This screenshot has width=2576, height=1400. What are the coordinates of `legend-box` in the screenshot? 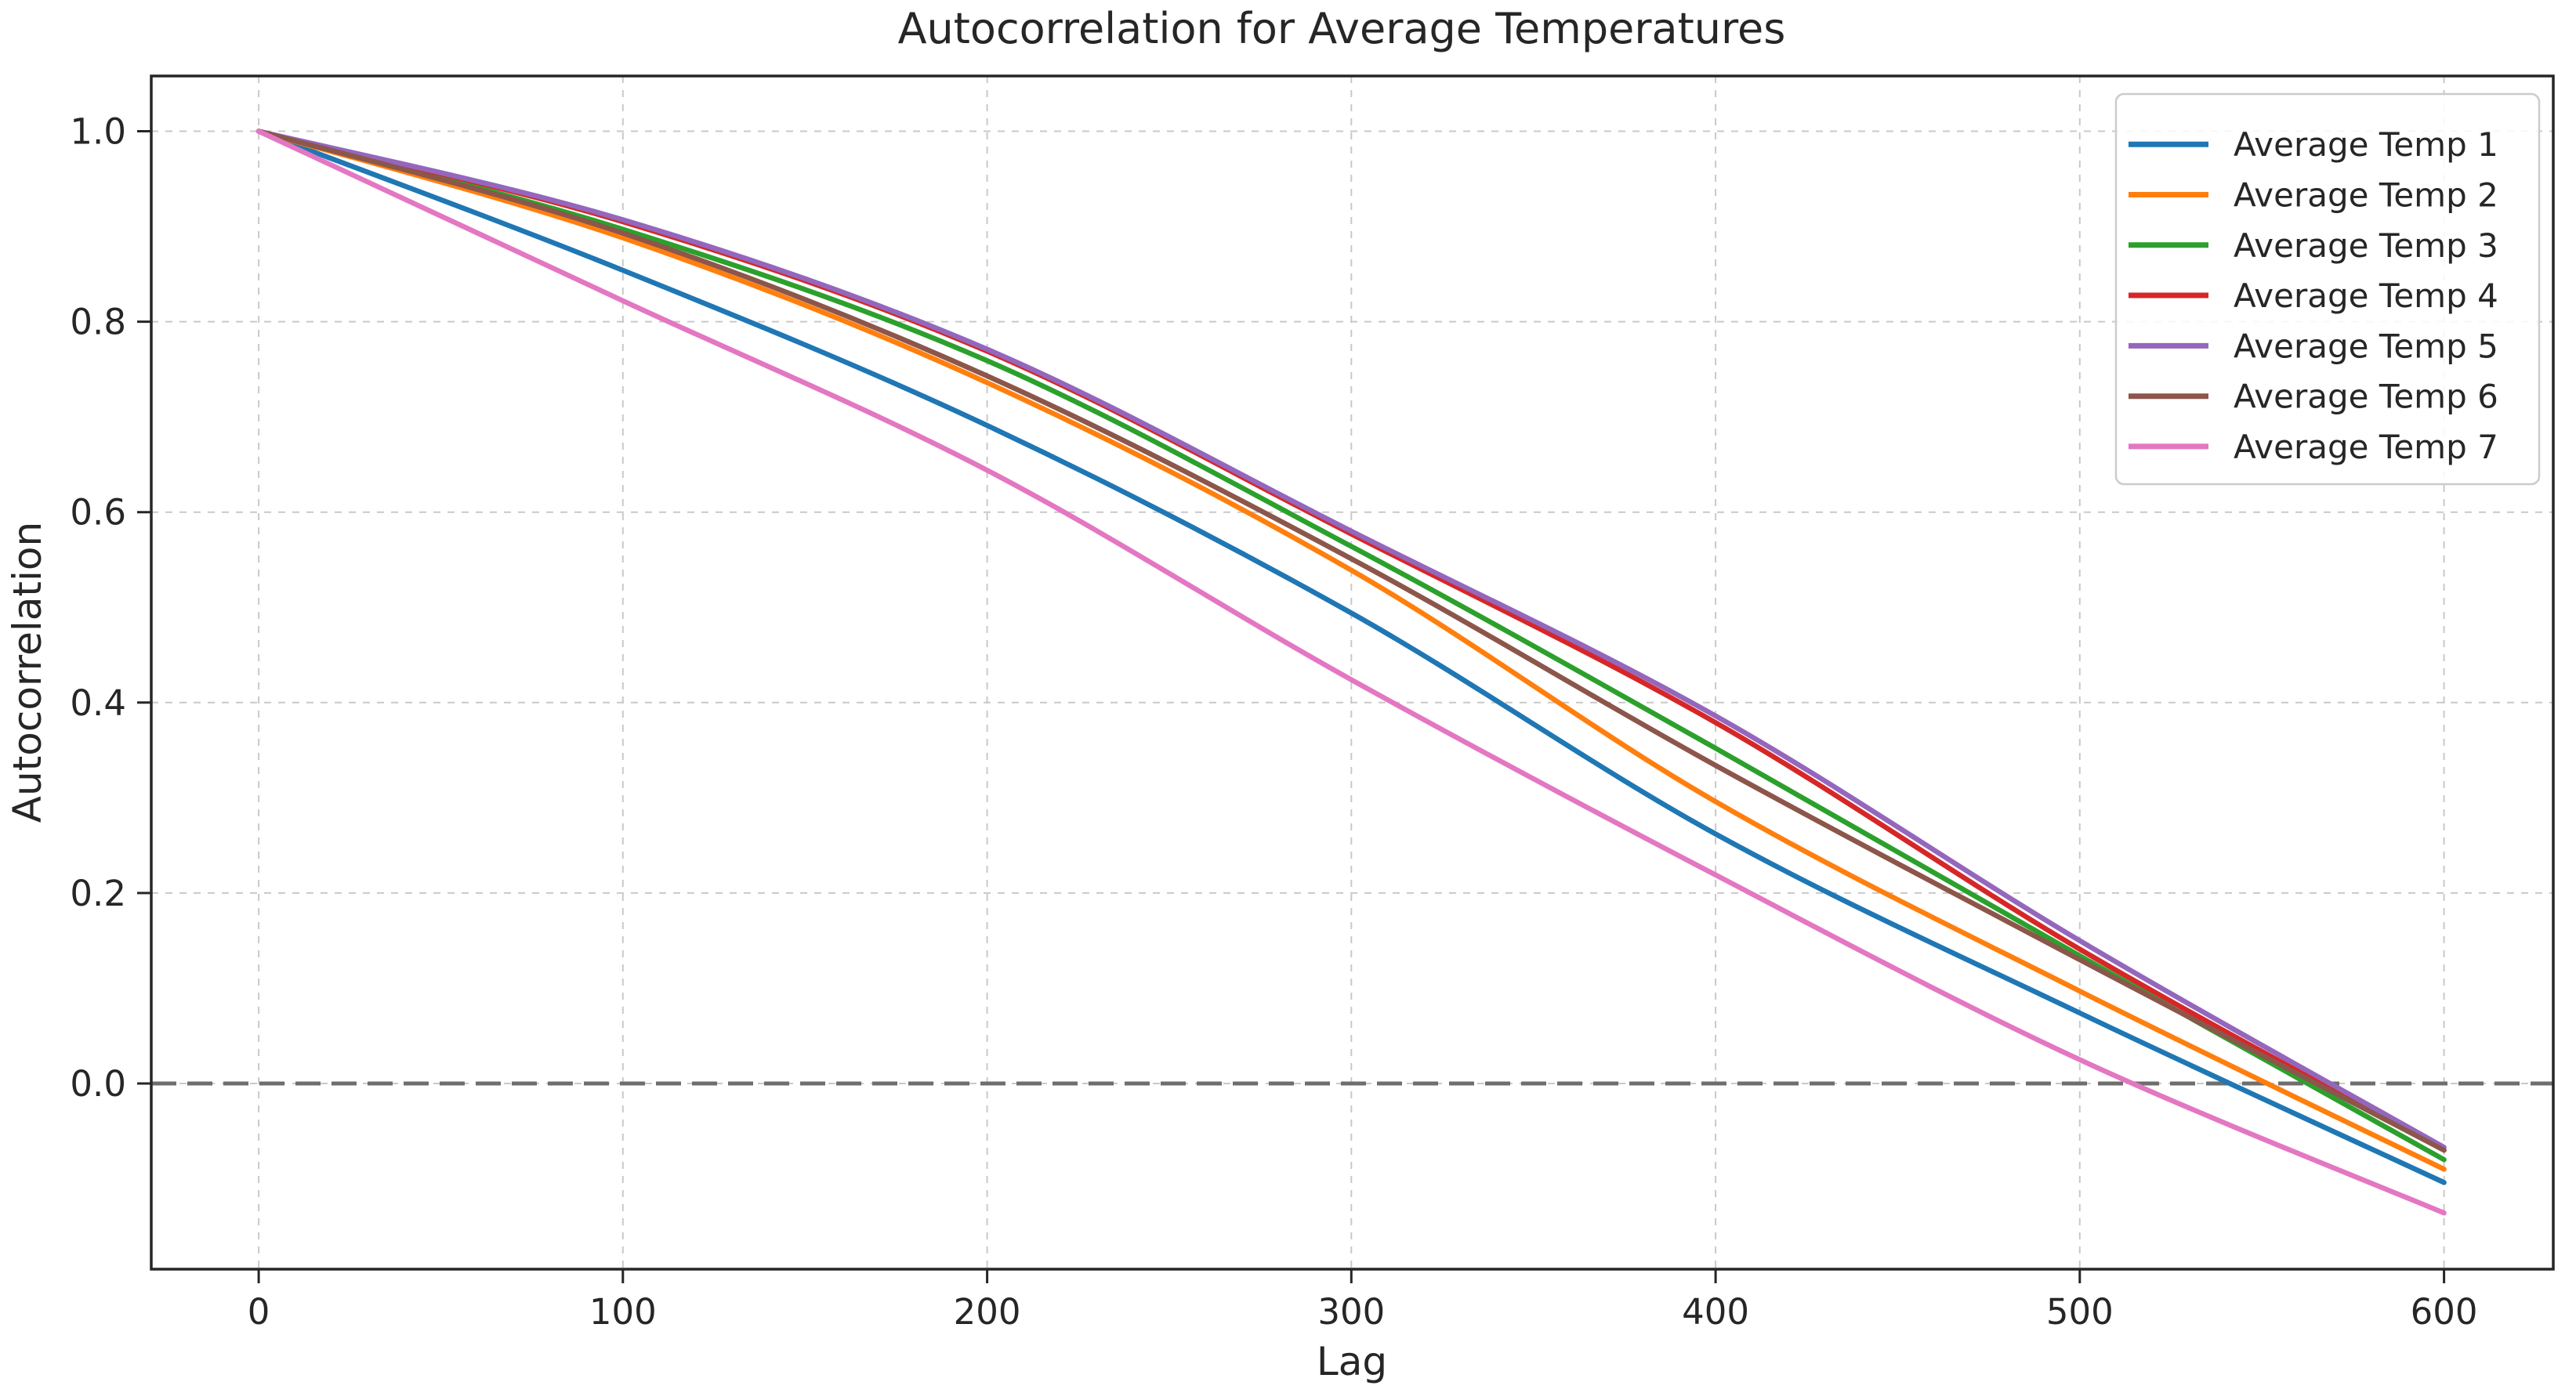 It's located at (2327, 289).